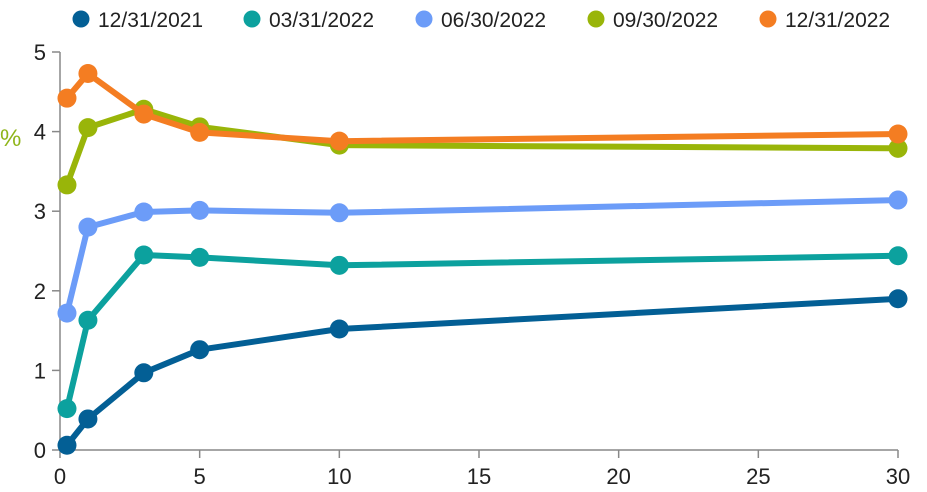 The height and width of the screenshot is (492, 927). Describe the element at coordinates (665, 20) in the screenshot. I see `legend-label: 09/30/2022` at that location.